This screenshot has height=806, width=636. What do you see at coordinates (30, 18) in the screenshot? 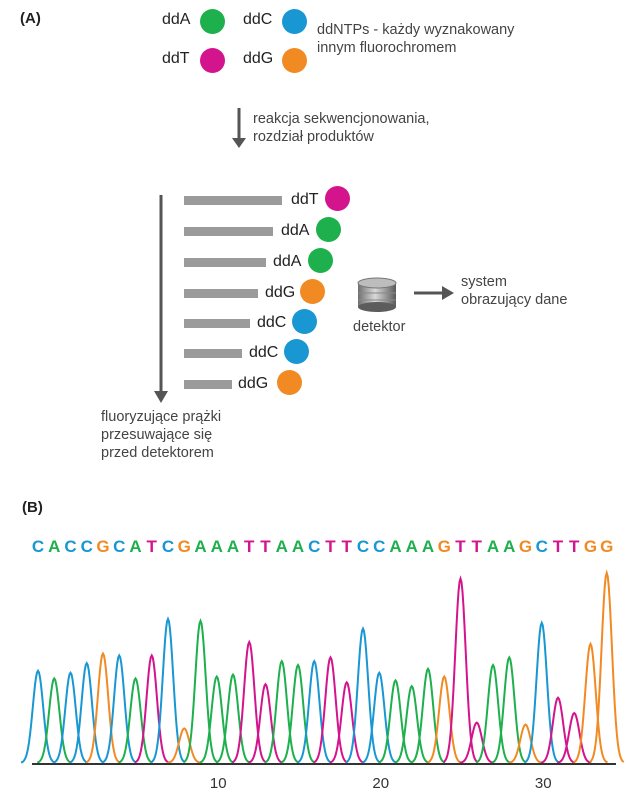
I see `panel-a-label: (A)` at bounding box center [30, 18].